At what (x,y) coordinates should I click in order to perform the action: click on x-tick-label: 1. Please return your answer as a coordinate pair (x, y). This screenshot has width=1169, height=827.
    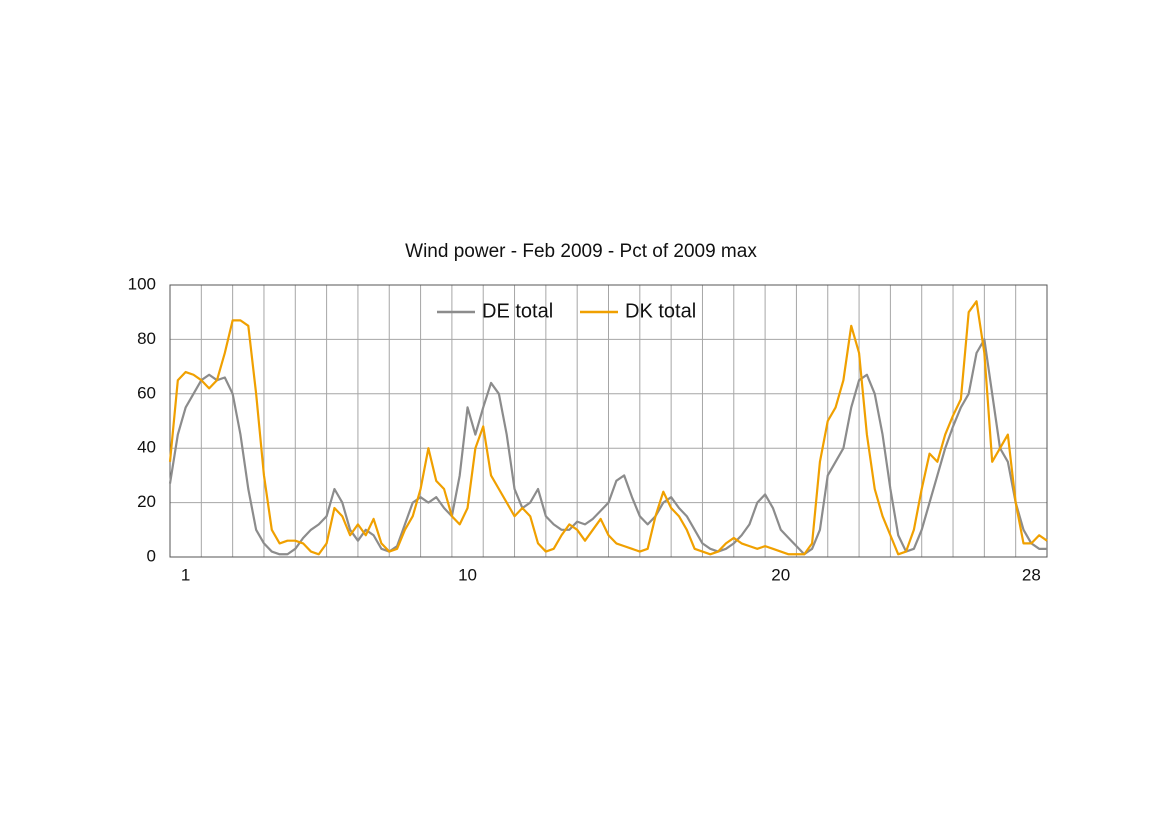
    Looking at the image, I should click on (185, 574).